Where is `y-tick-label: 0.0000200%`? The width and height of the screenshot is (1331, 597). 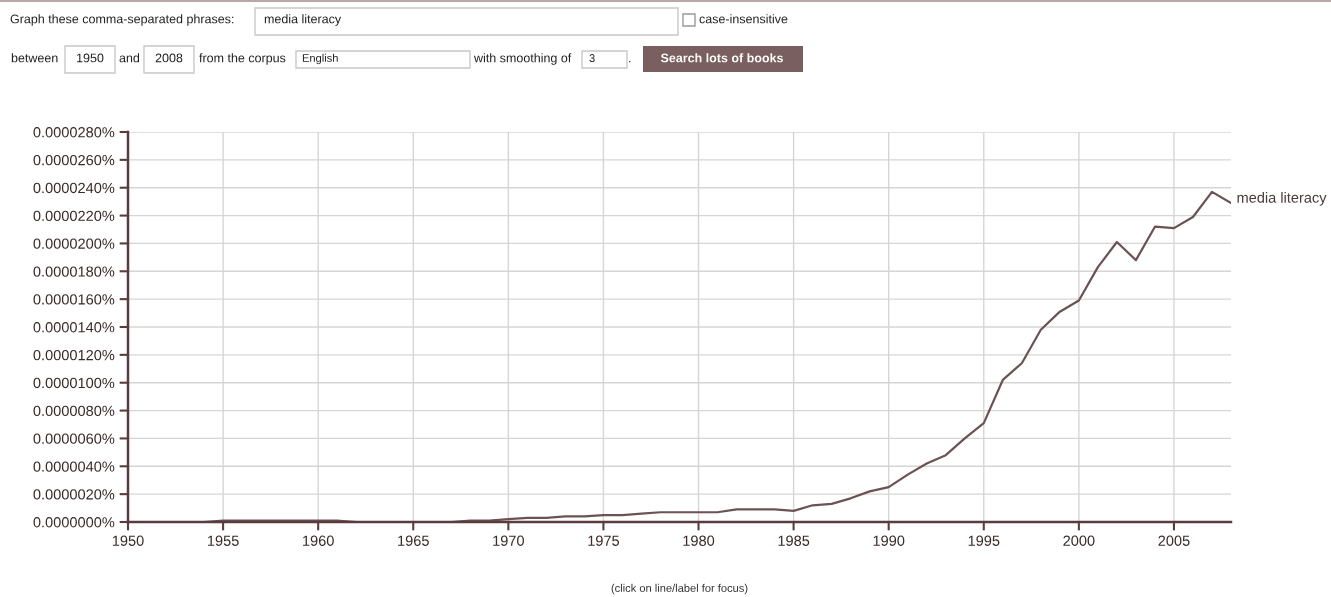 y-tick-label: 0.0000200% is located at coordinates (74, 243).